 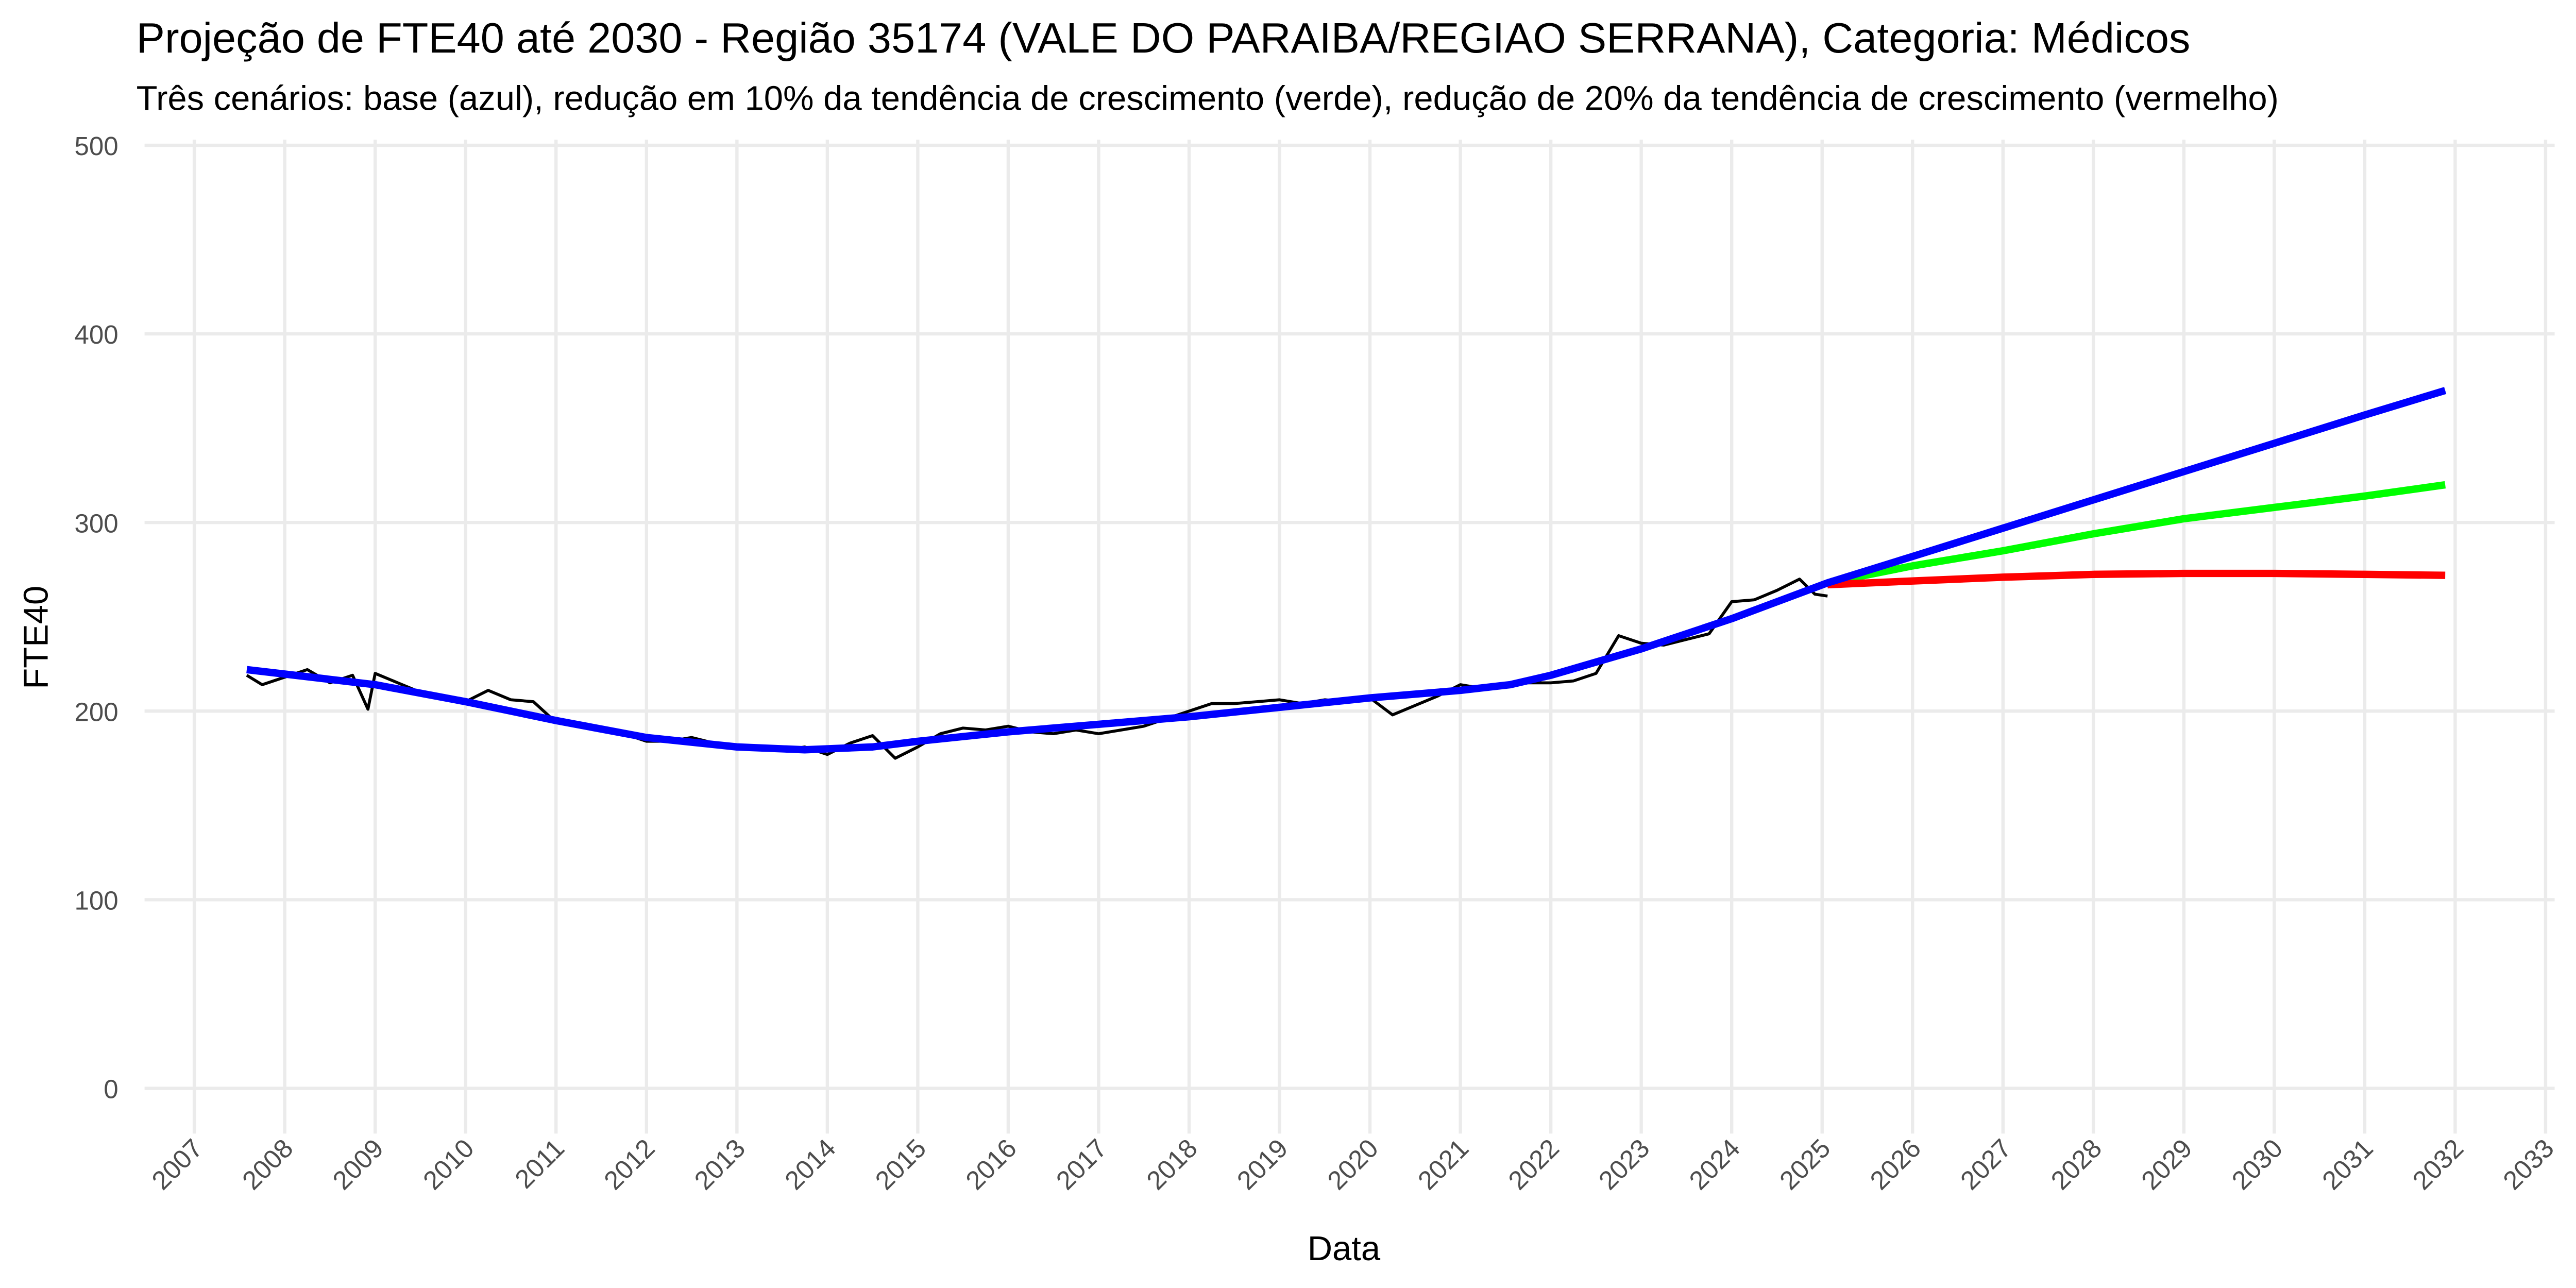 I want to click on y-axis-label: FTE40, so click(x=35, y=638).